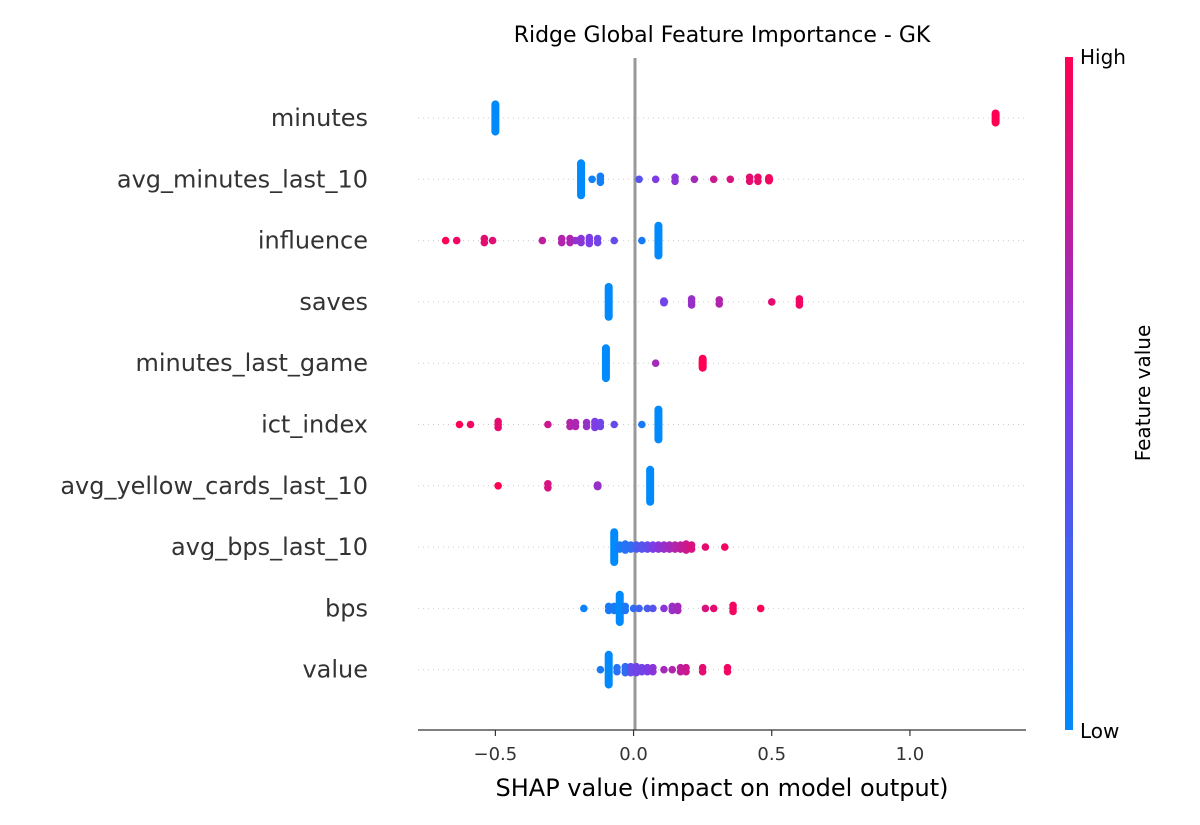 This screenshot has width=1200, height=825. I want to click on feature-label: avg_minutes_last_10, so click(242, 179).